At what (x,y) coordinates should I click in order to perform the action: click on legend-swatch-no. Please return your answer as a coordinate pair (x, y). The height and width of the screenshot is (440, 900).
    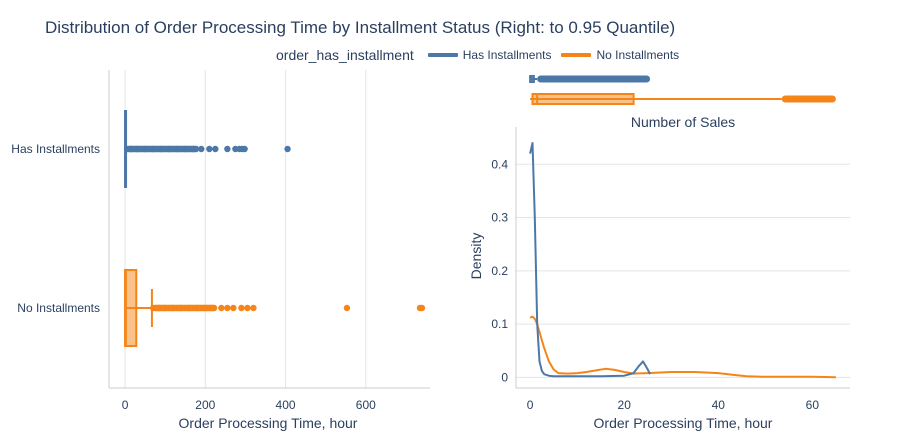
    Looking at the image, I should click on (576, 55).